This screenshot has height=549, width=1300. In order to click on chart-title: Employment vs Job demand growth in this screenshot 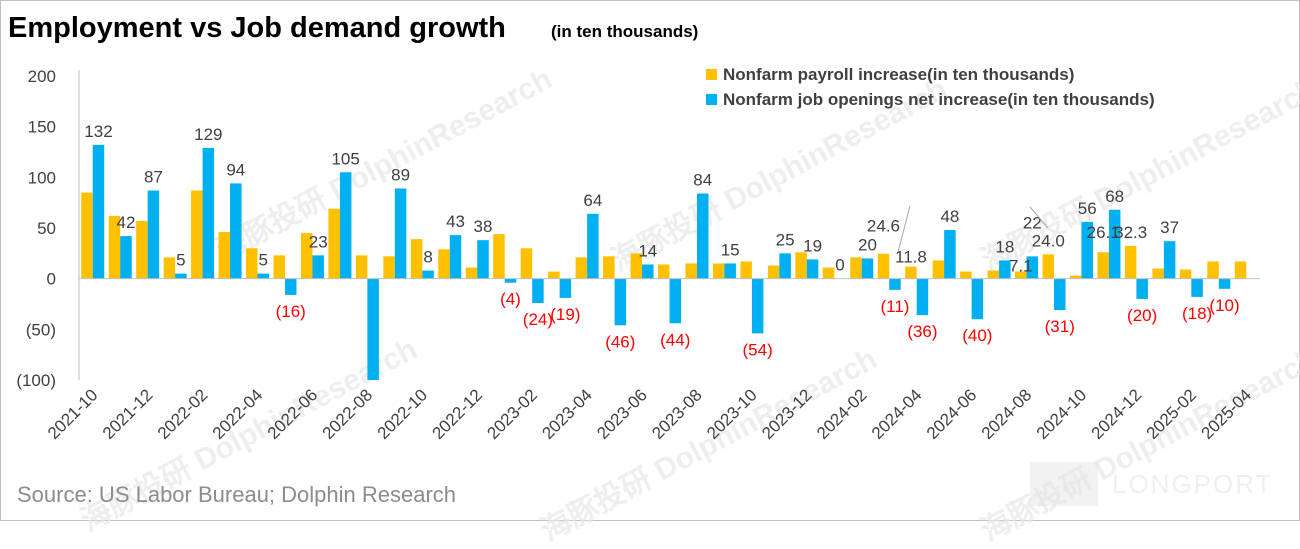, I will do `click(257, 28)`.